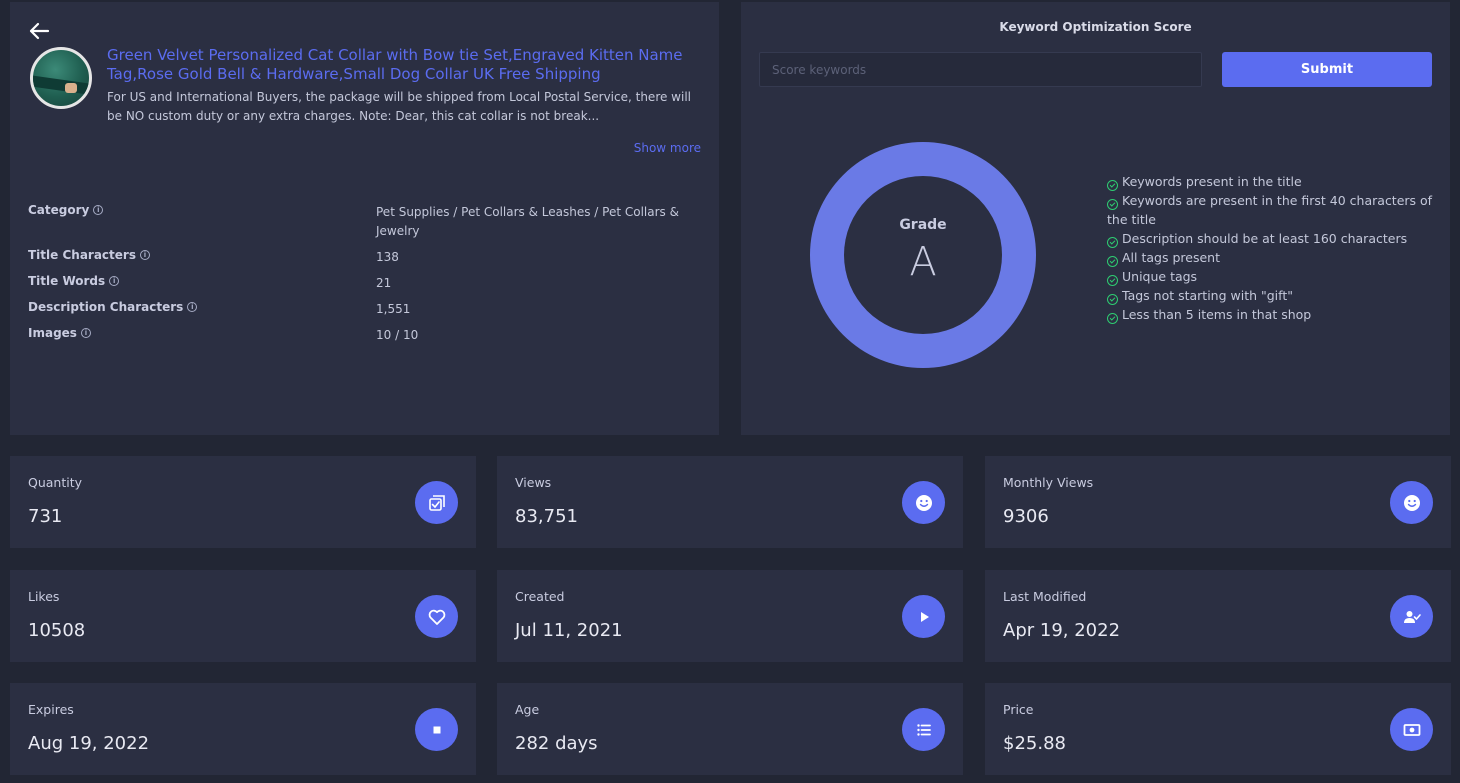 The width and height of the screenshot is (1460, 783). I want to click on stat-card-quantity: Quantity 731, so click(243, 502).